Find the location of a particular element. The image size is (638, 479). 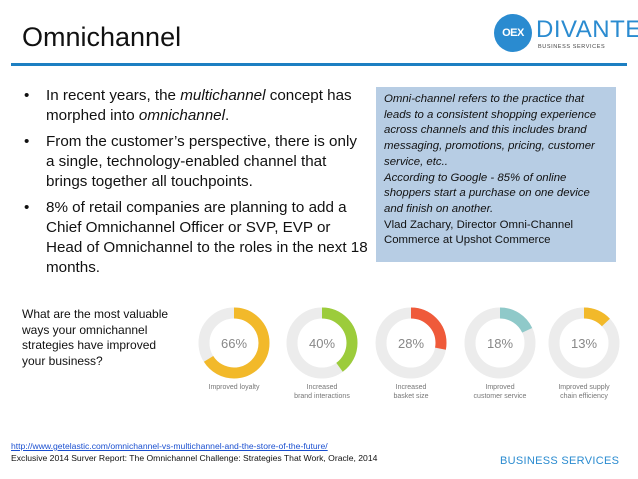

donut-chart: 13% Improved supply chain efficiency is located at coordinates (584, 362).